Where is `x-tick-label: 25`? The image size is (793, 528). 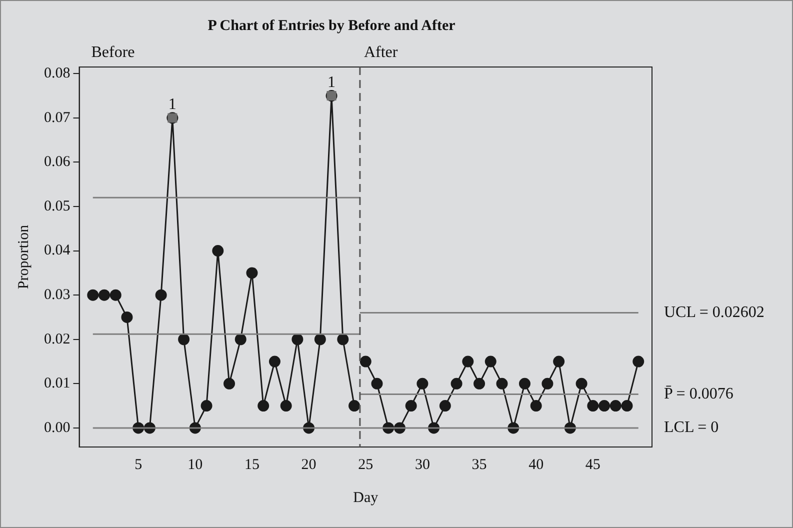 x-tick-label: 25 is located at coordinates (366, 464).